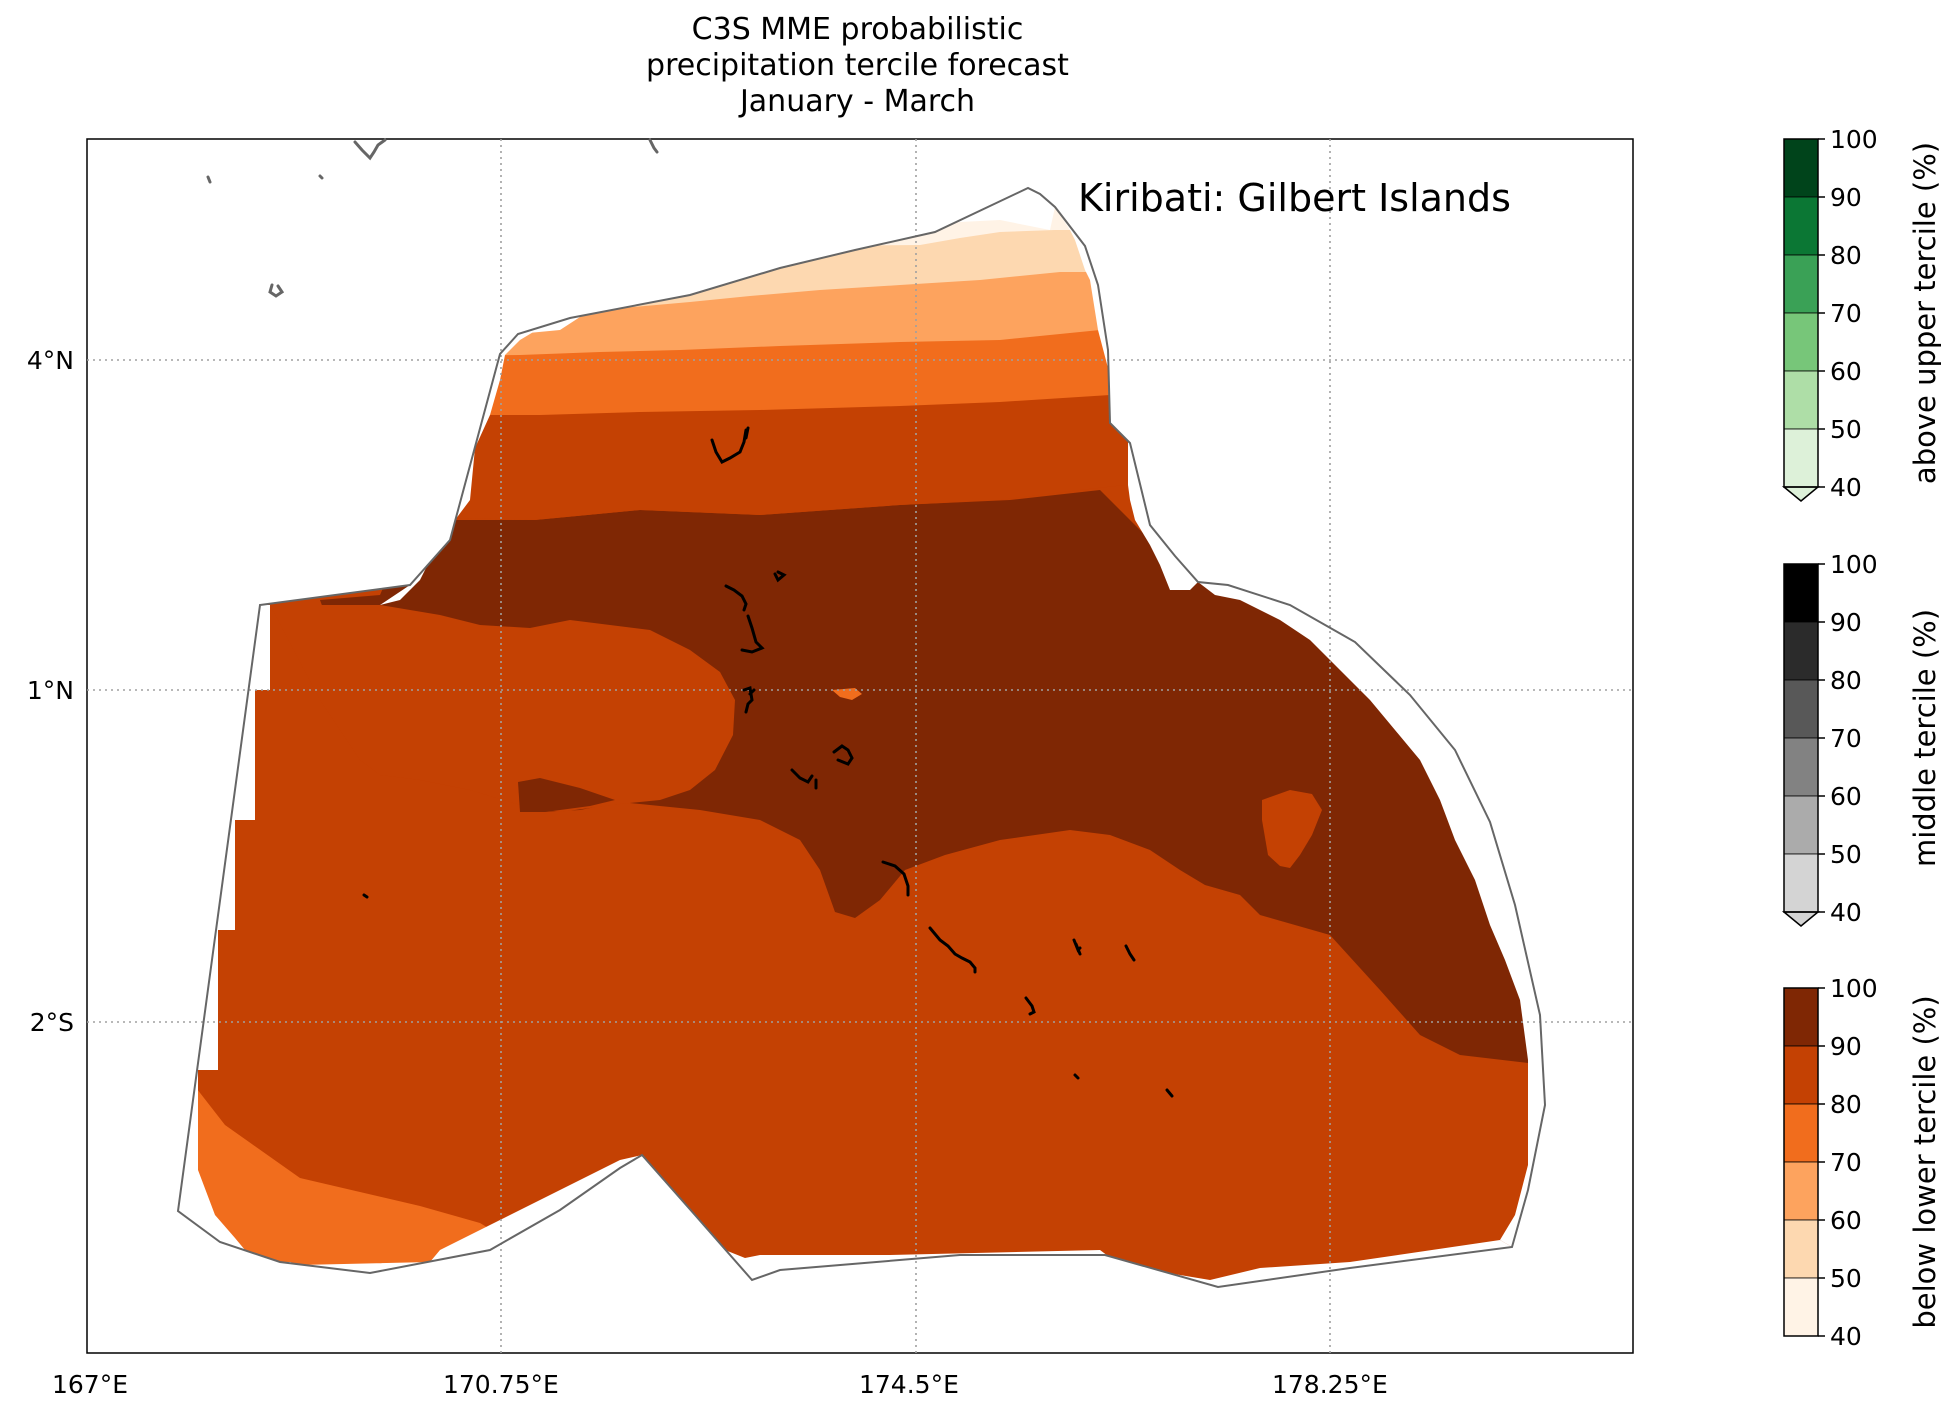 This screenshot has width=1952, height=1408. What do you see at coordinates (720, 1384) in the screenshot?
I see `x-axis-labels: 167°E 170.75°E 174.5°E 178.25°E` at bounding box center [720, 1384].